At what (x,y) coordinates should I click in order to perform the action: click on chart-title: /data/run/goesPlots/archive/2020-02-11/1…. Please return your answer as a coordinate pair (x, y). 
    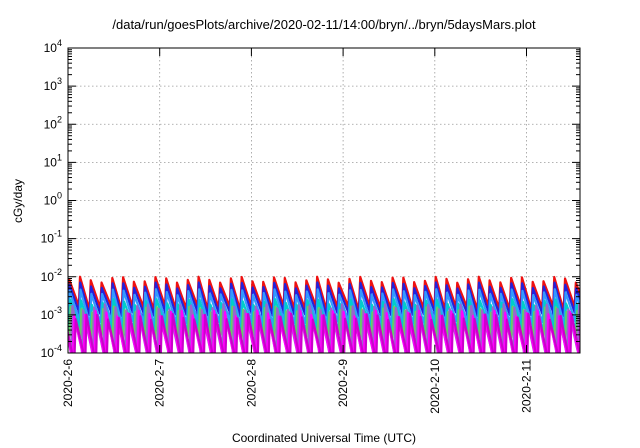
    Looking at the image, I should click on (324, 24).